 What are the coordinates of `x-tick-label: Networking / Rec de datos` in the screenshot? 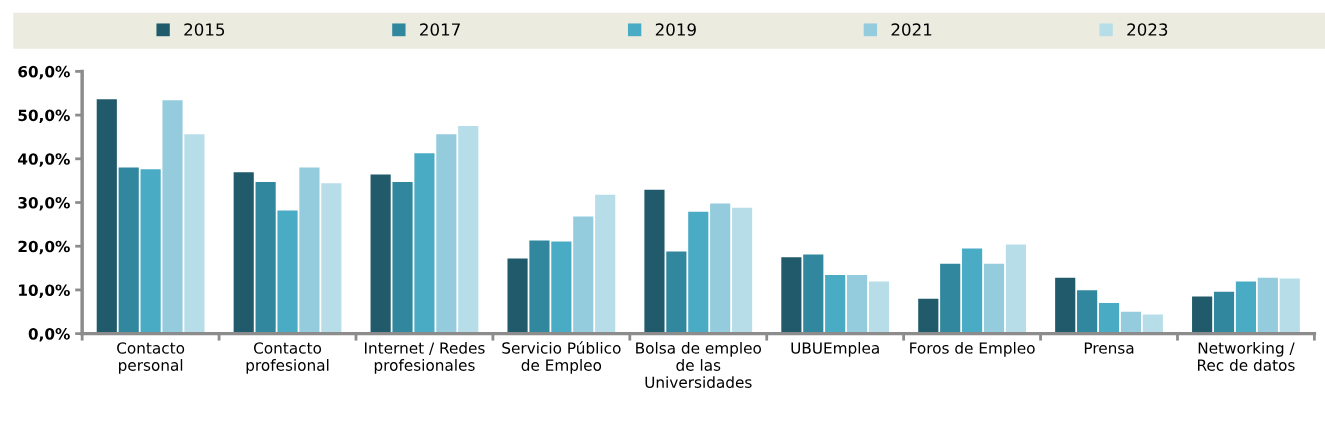 It's located at (1246, 356).